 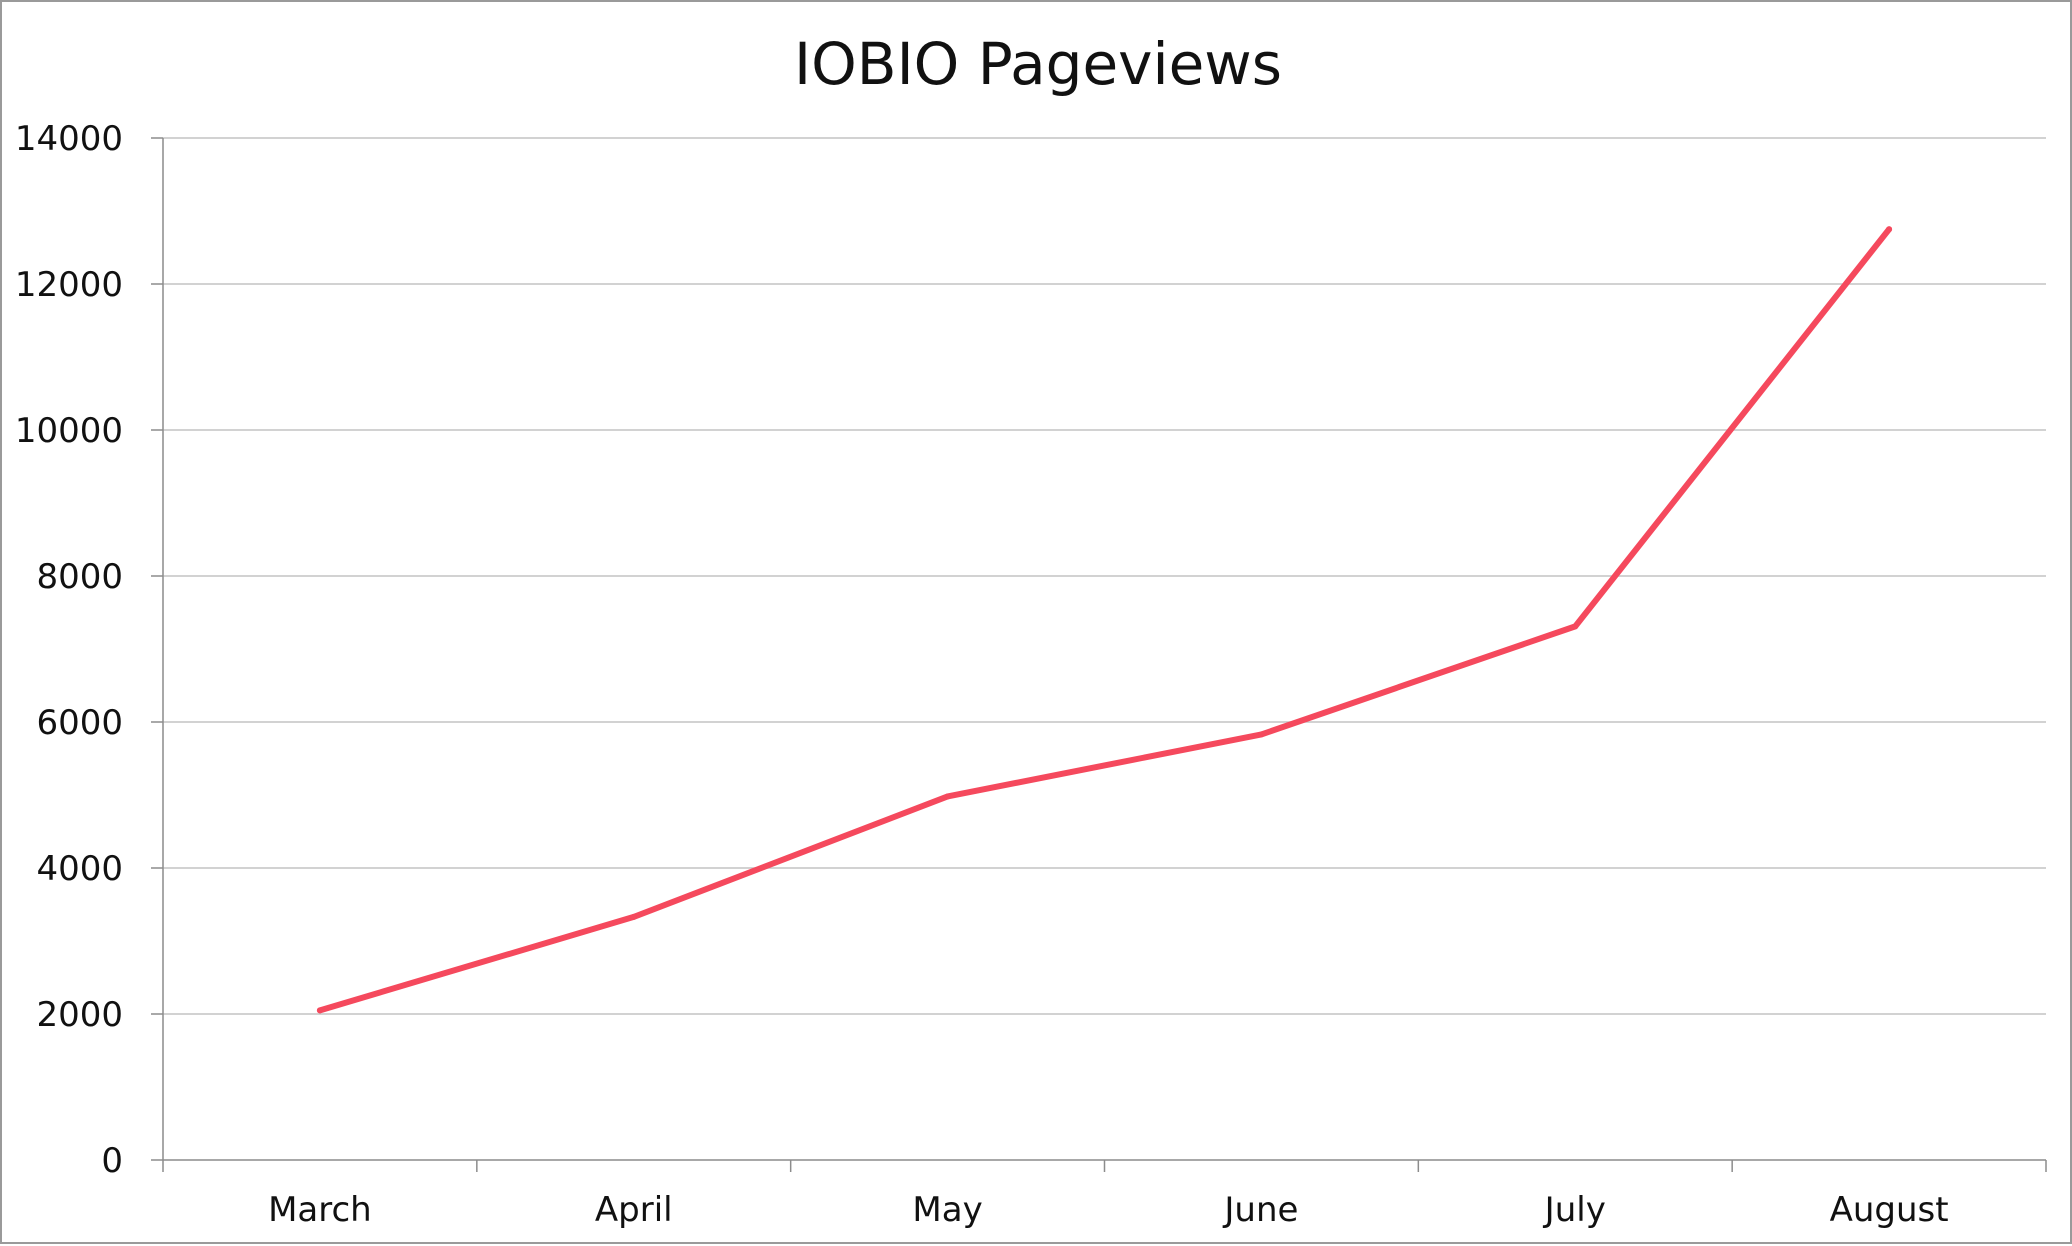 I want to click on y-tick-label-1: 2000, so click(x=79, y=1015).